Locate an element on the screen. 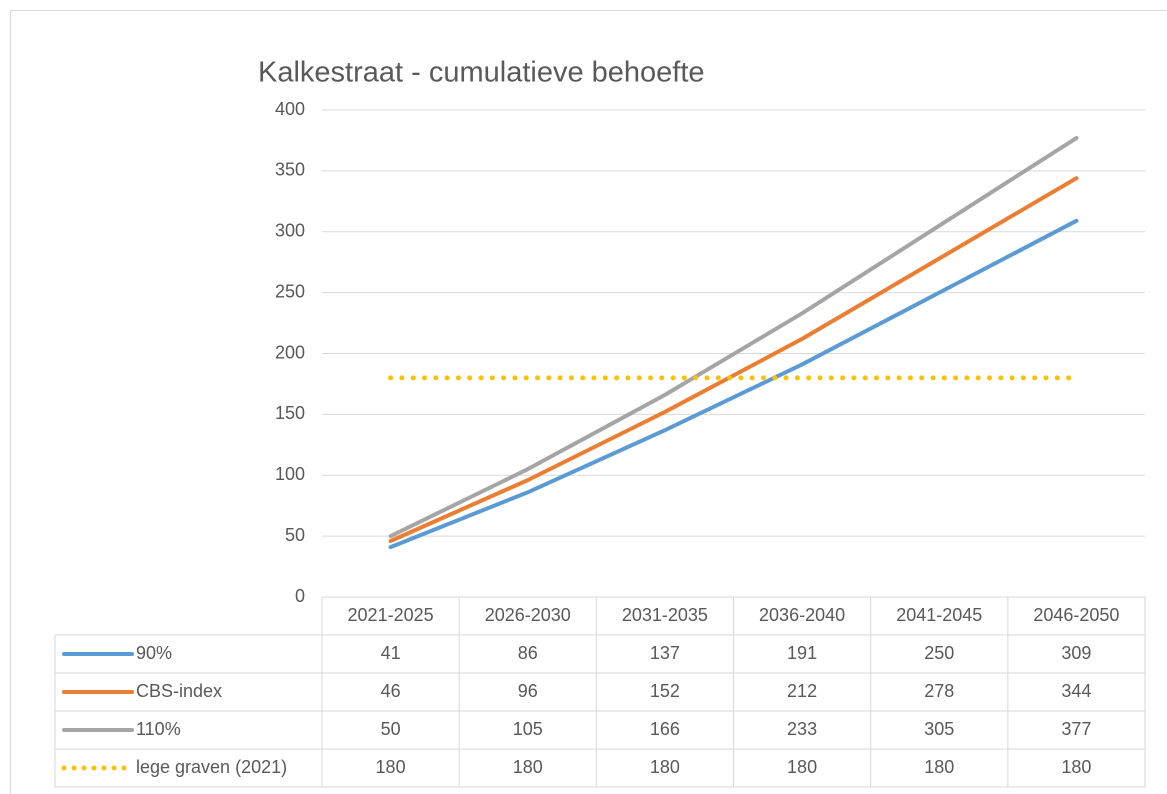 The image size is (1167, 794). table-value: 152 is located at coordinates (665, 691).